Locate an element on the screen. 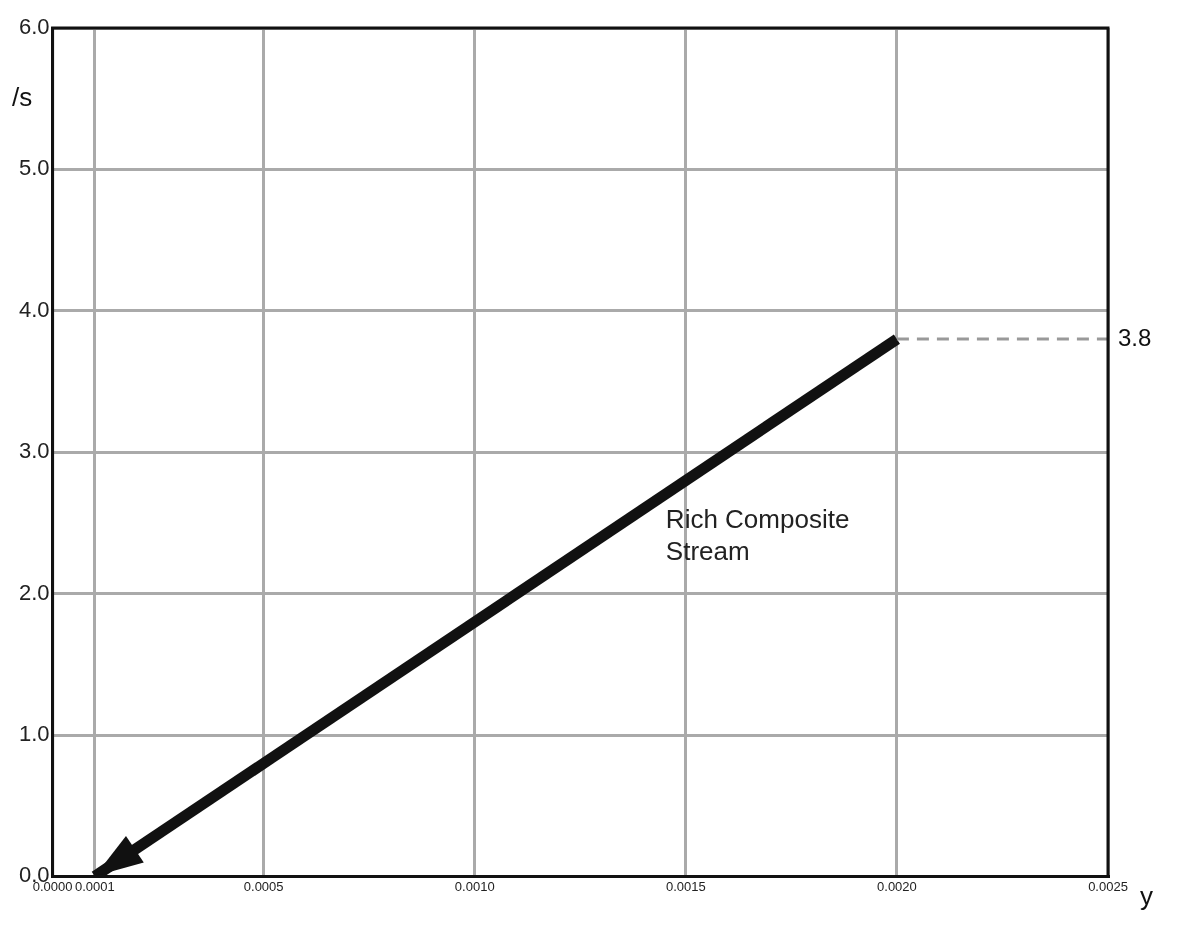  x-tick-label: 0.0025 is located at coordinates (1108, 886).